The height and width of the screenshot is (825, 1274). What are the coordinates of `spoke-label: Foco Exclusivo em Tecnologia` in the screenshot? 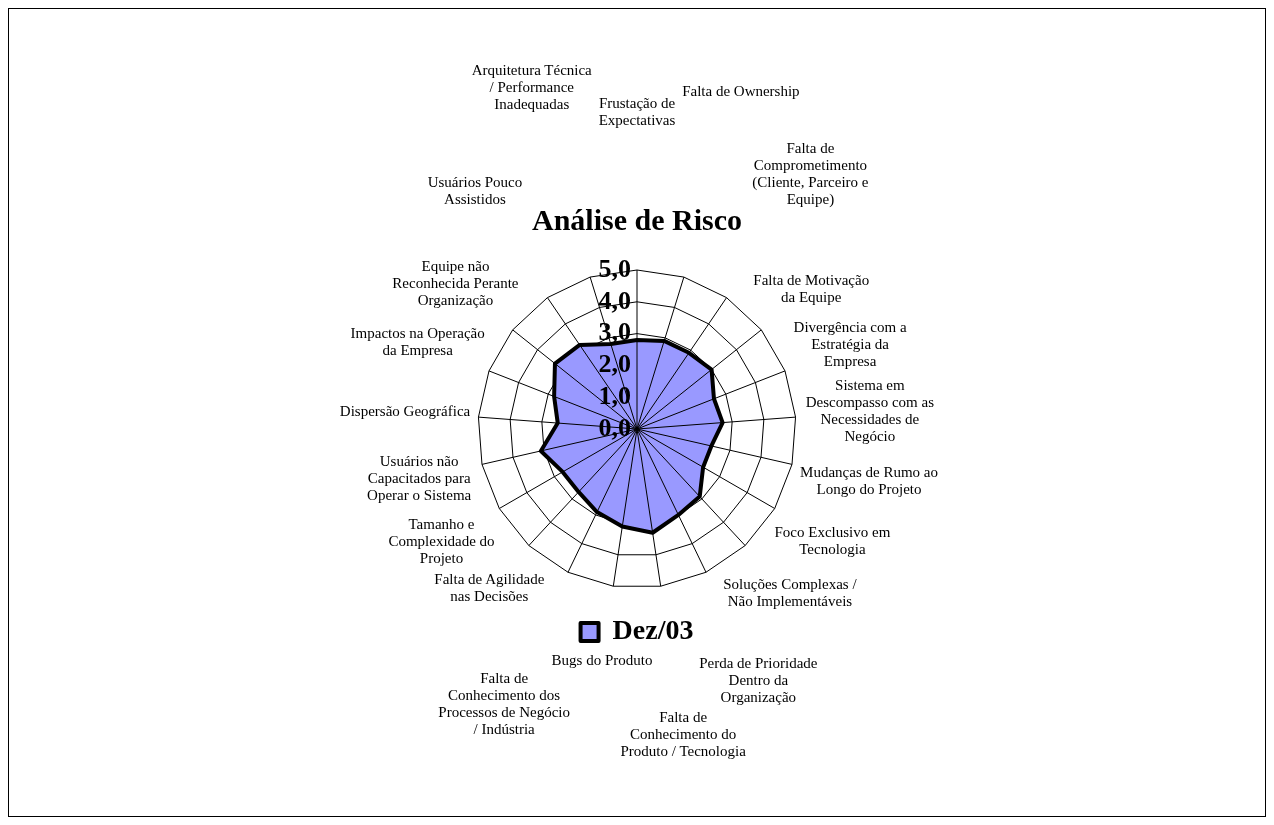 It's located at (832, 541).